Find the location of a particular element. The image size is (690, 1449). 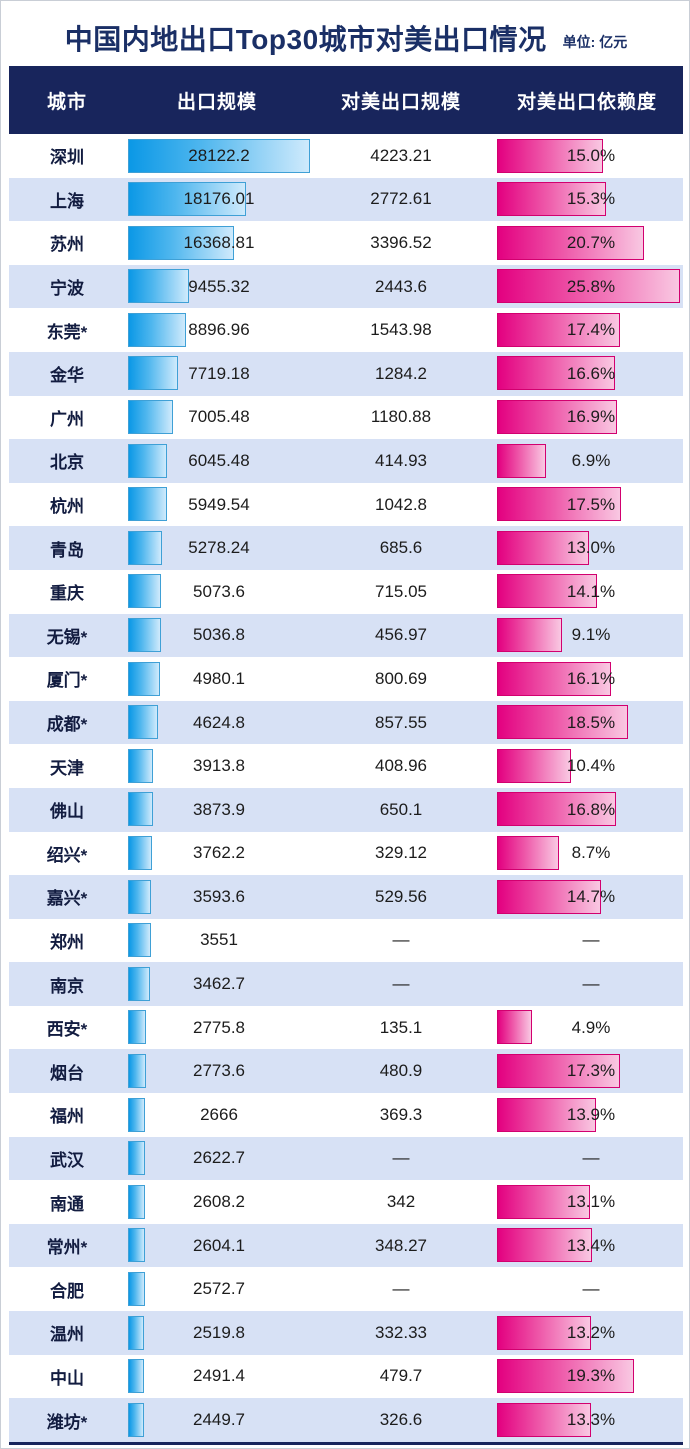

city-label: 天津 is located at coordinates (67, 768).